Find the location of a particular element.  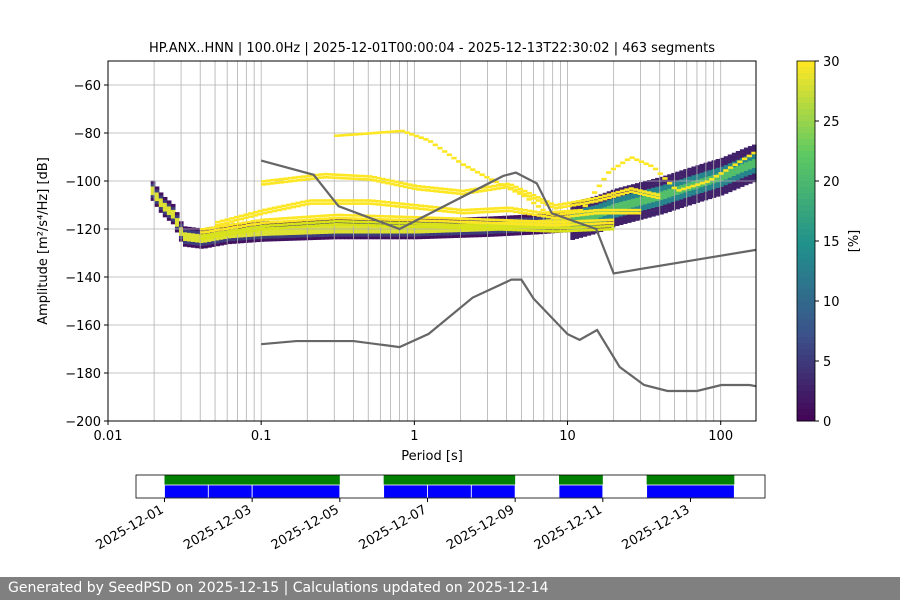

y-tick-label: −140 is located at coordinates (83, 278).